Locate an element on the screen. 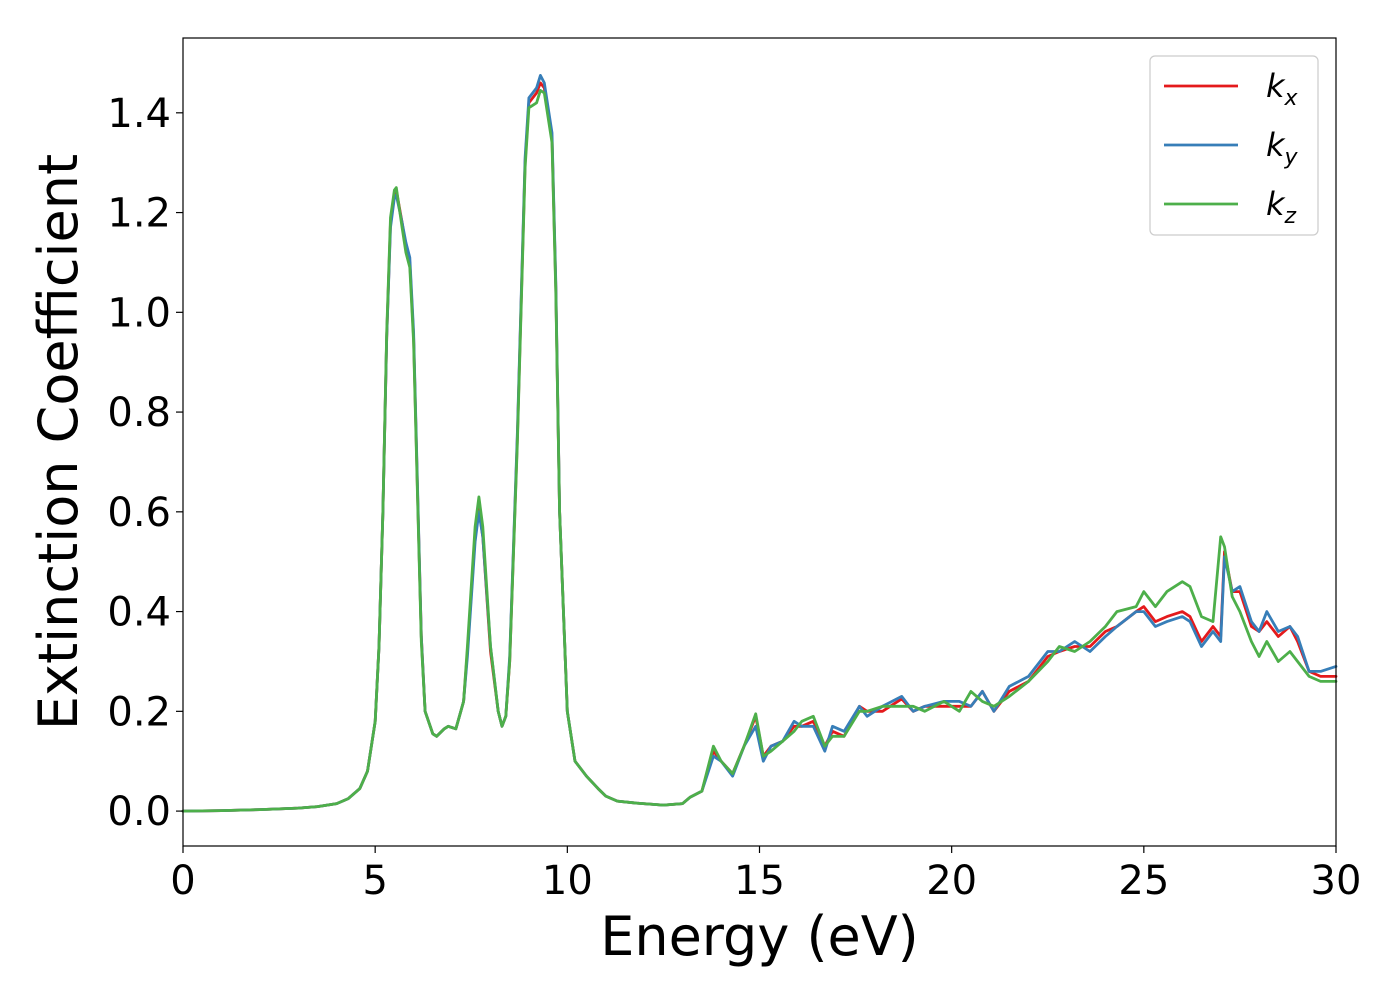 The width and height of the screenshot is (1400, 1000). legend-label-sub: z is located at coordinates (1290, 216).